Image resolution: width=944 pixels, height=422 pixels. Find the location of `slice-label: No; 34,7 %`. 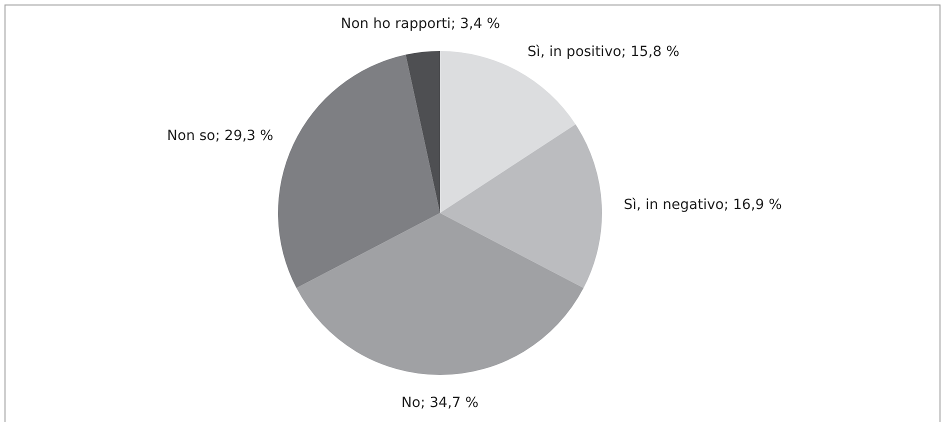

slice-label: No; 34,7 % is located at coordinates (440, 403).